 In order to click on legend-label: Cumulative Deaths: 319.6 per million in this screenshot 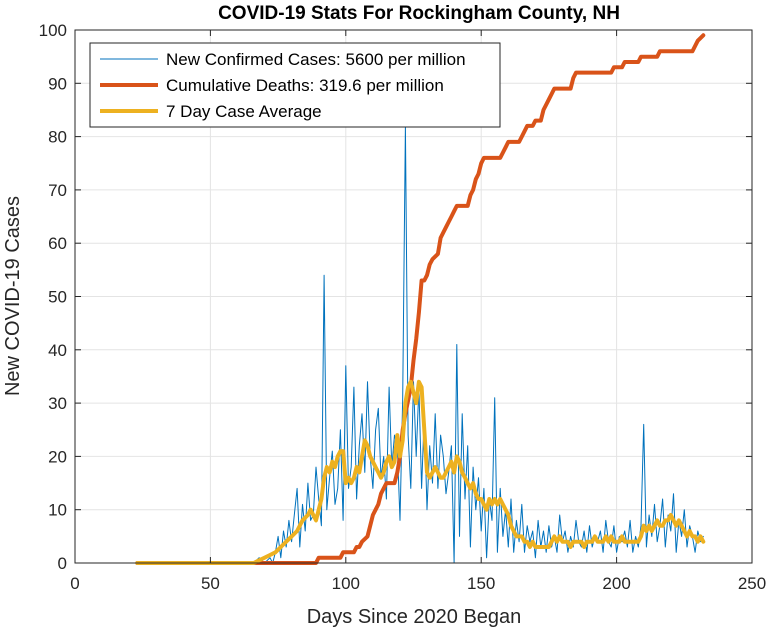, I will do `click(305, 85)`.